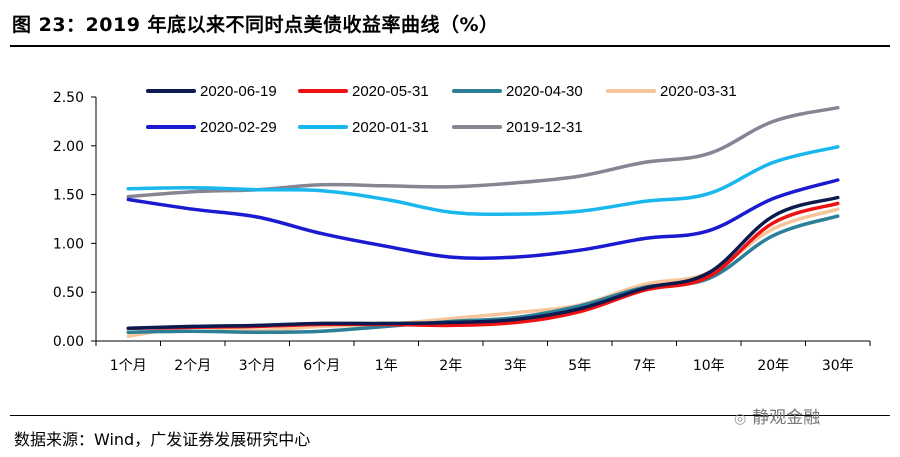  I want to click on x-tick-label: 7年, so click(644, 366).